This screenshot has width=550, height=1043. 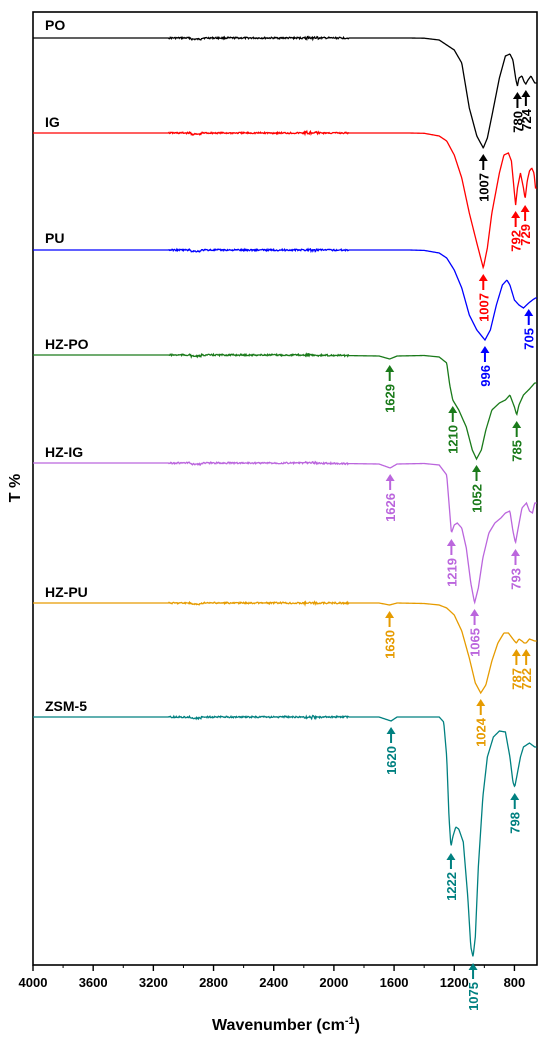 What do you see at coordinates (481, 732) in the screenshot?
I see `peak-label: 1024` at bounding box center [481, 732].